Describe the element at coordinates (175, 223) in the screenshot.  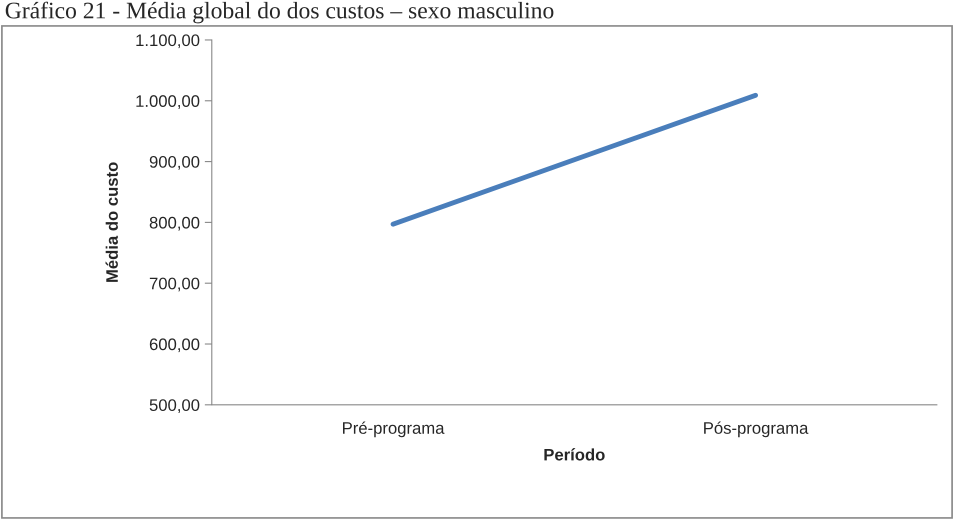
I see `y-tick-label: 800,00` at that location.